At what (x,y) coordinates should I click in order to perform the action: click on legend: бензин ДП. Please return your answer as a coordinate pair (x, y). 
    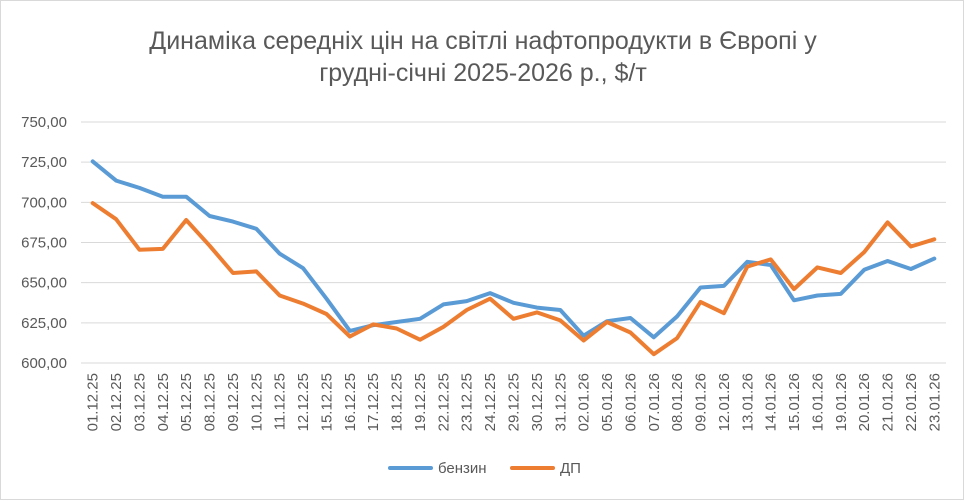
    Looking at the image, I should click on (484, 468).